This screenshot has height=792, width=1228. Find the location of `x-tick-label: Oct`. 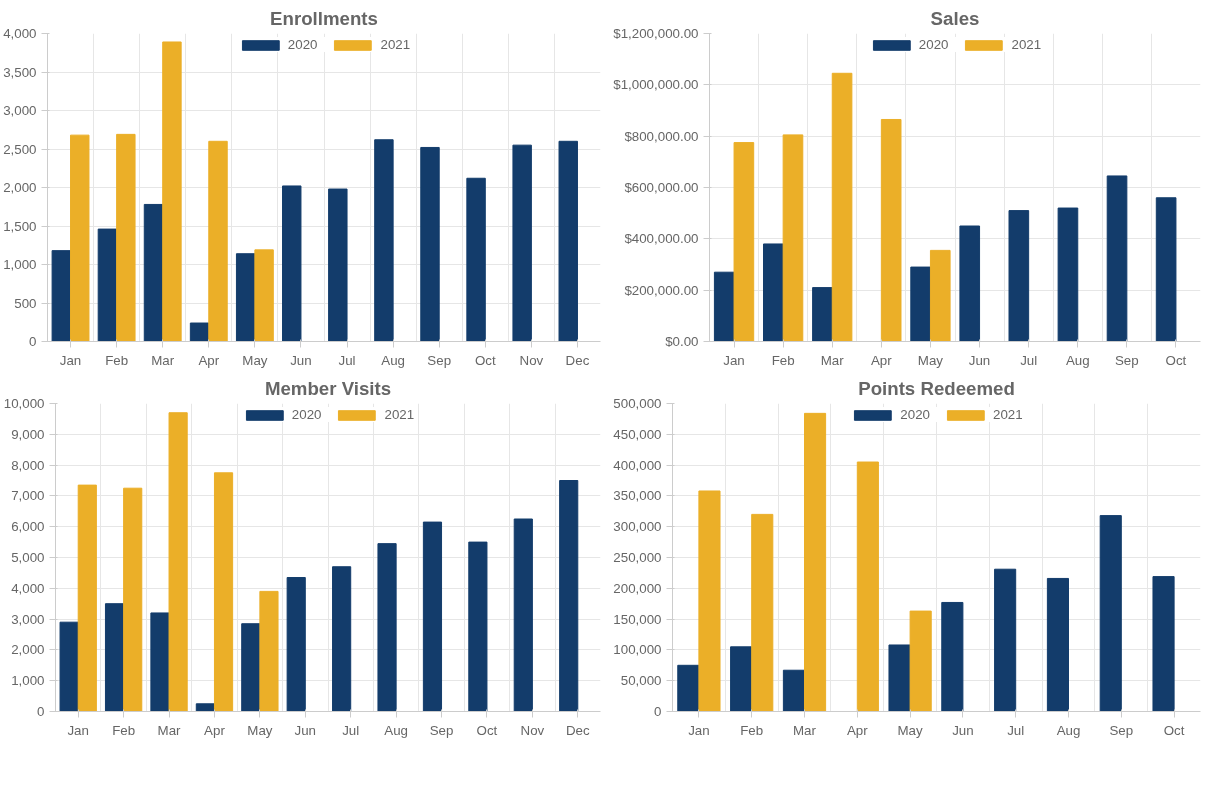

x-tick-label: Oct is located at coordinates (487, 730).